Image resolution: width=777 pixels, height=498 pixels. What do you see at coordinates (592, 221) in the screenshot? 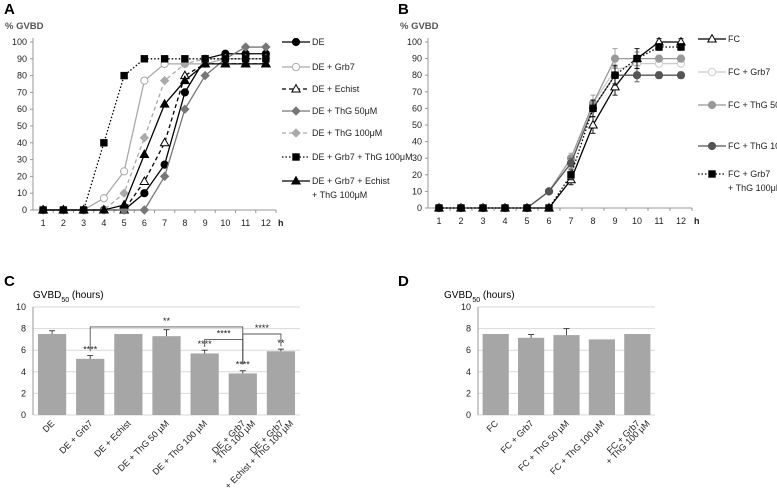
I see `x-tick-label: 8` at bounding box center [592, 221].